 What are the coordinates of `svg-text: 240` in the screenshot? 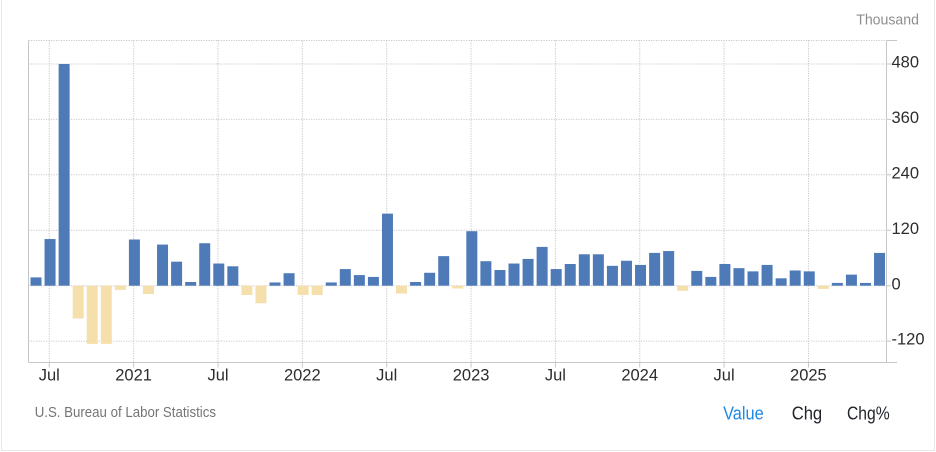 It's located at (906, 173).